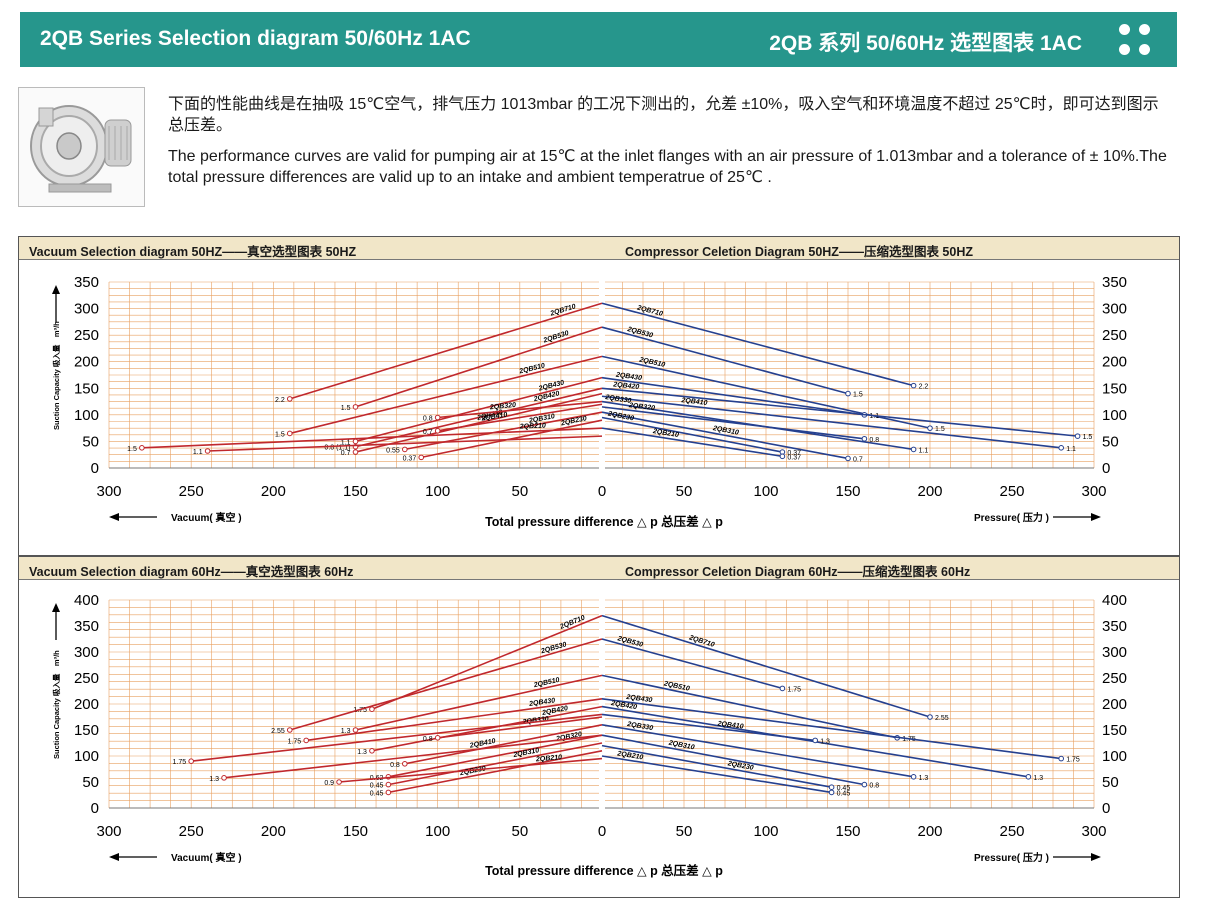 Image resolution: width=1206 pixels, height=920 pixels. Describe the element at coordinates (346, 731) in the screenshot. I see `series-end-label-vacuum-2QB510: 1.3` at that location.